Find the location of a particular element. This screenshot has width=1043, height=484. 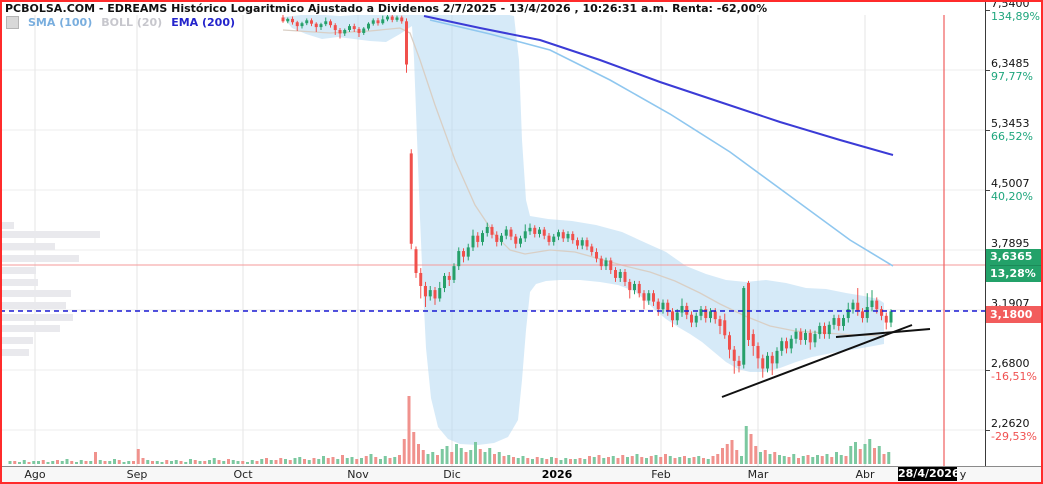

legend-ema200: EMA (200) is located at coordinates (203, 22).